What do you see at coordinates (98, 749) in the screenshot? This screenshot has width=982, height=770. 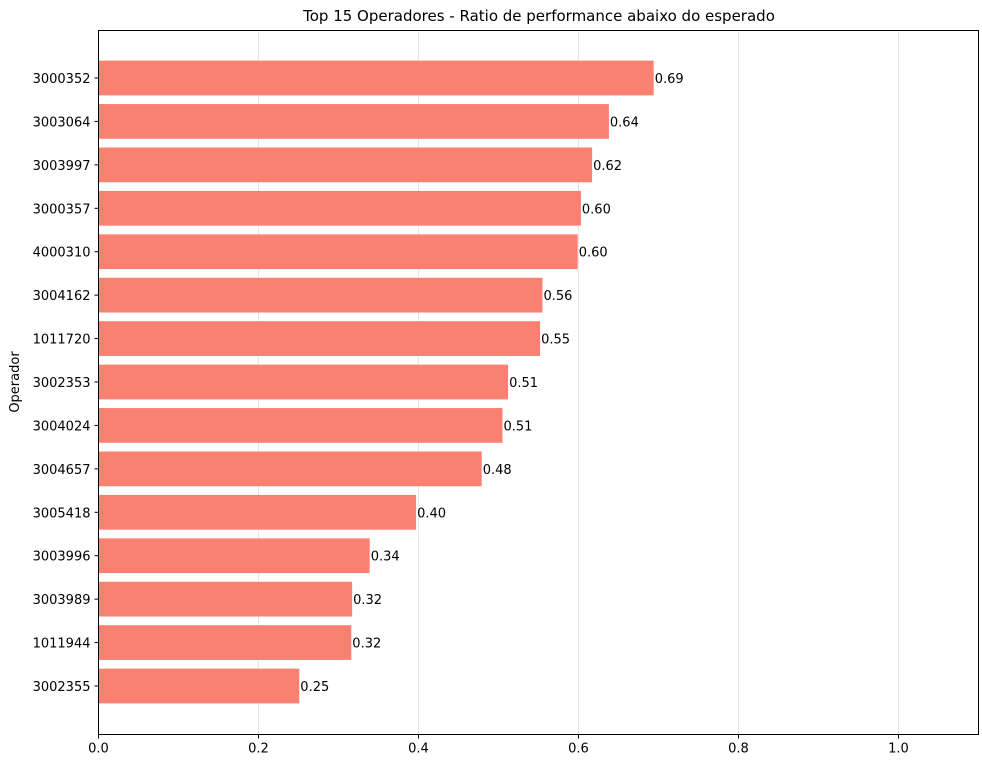 I see `x-tick-label: 0.0` at bounding box center [98, 749].